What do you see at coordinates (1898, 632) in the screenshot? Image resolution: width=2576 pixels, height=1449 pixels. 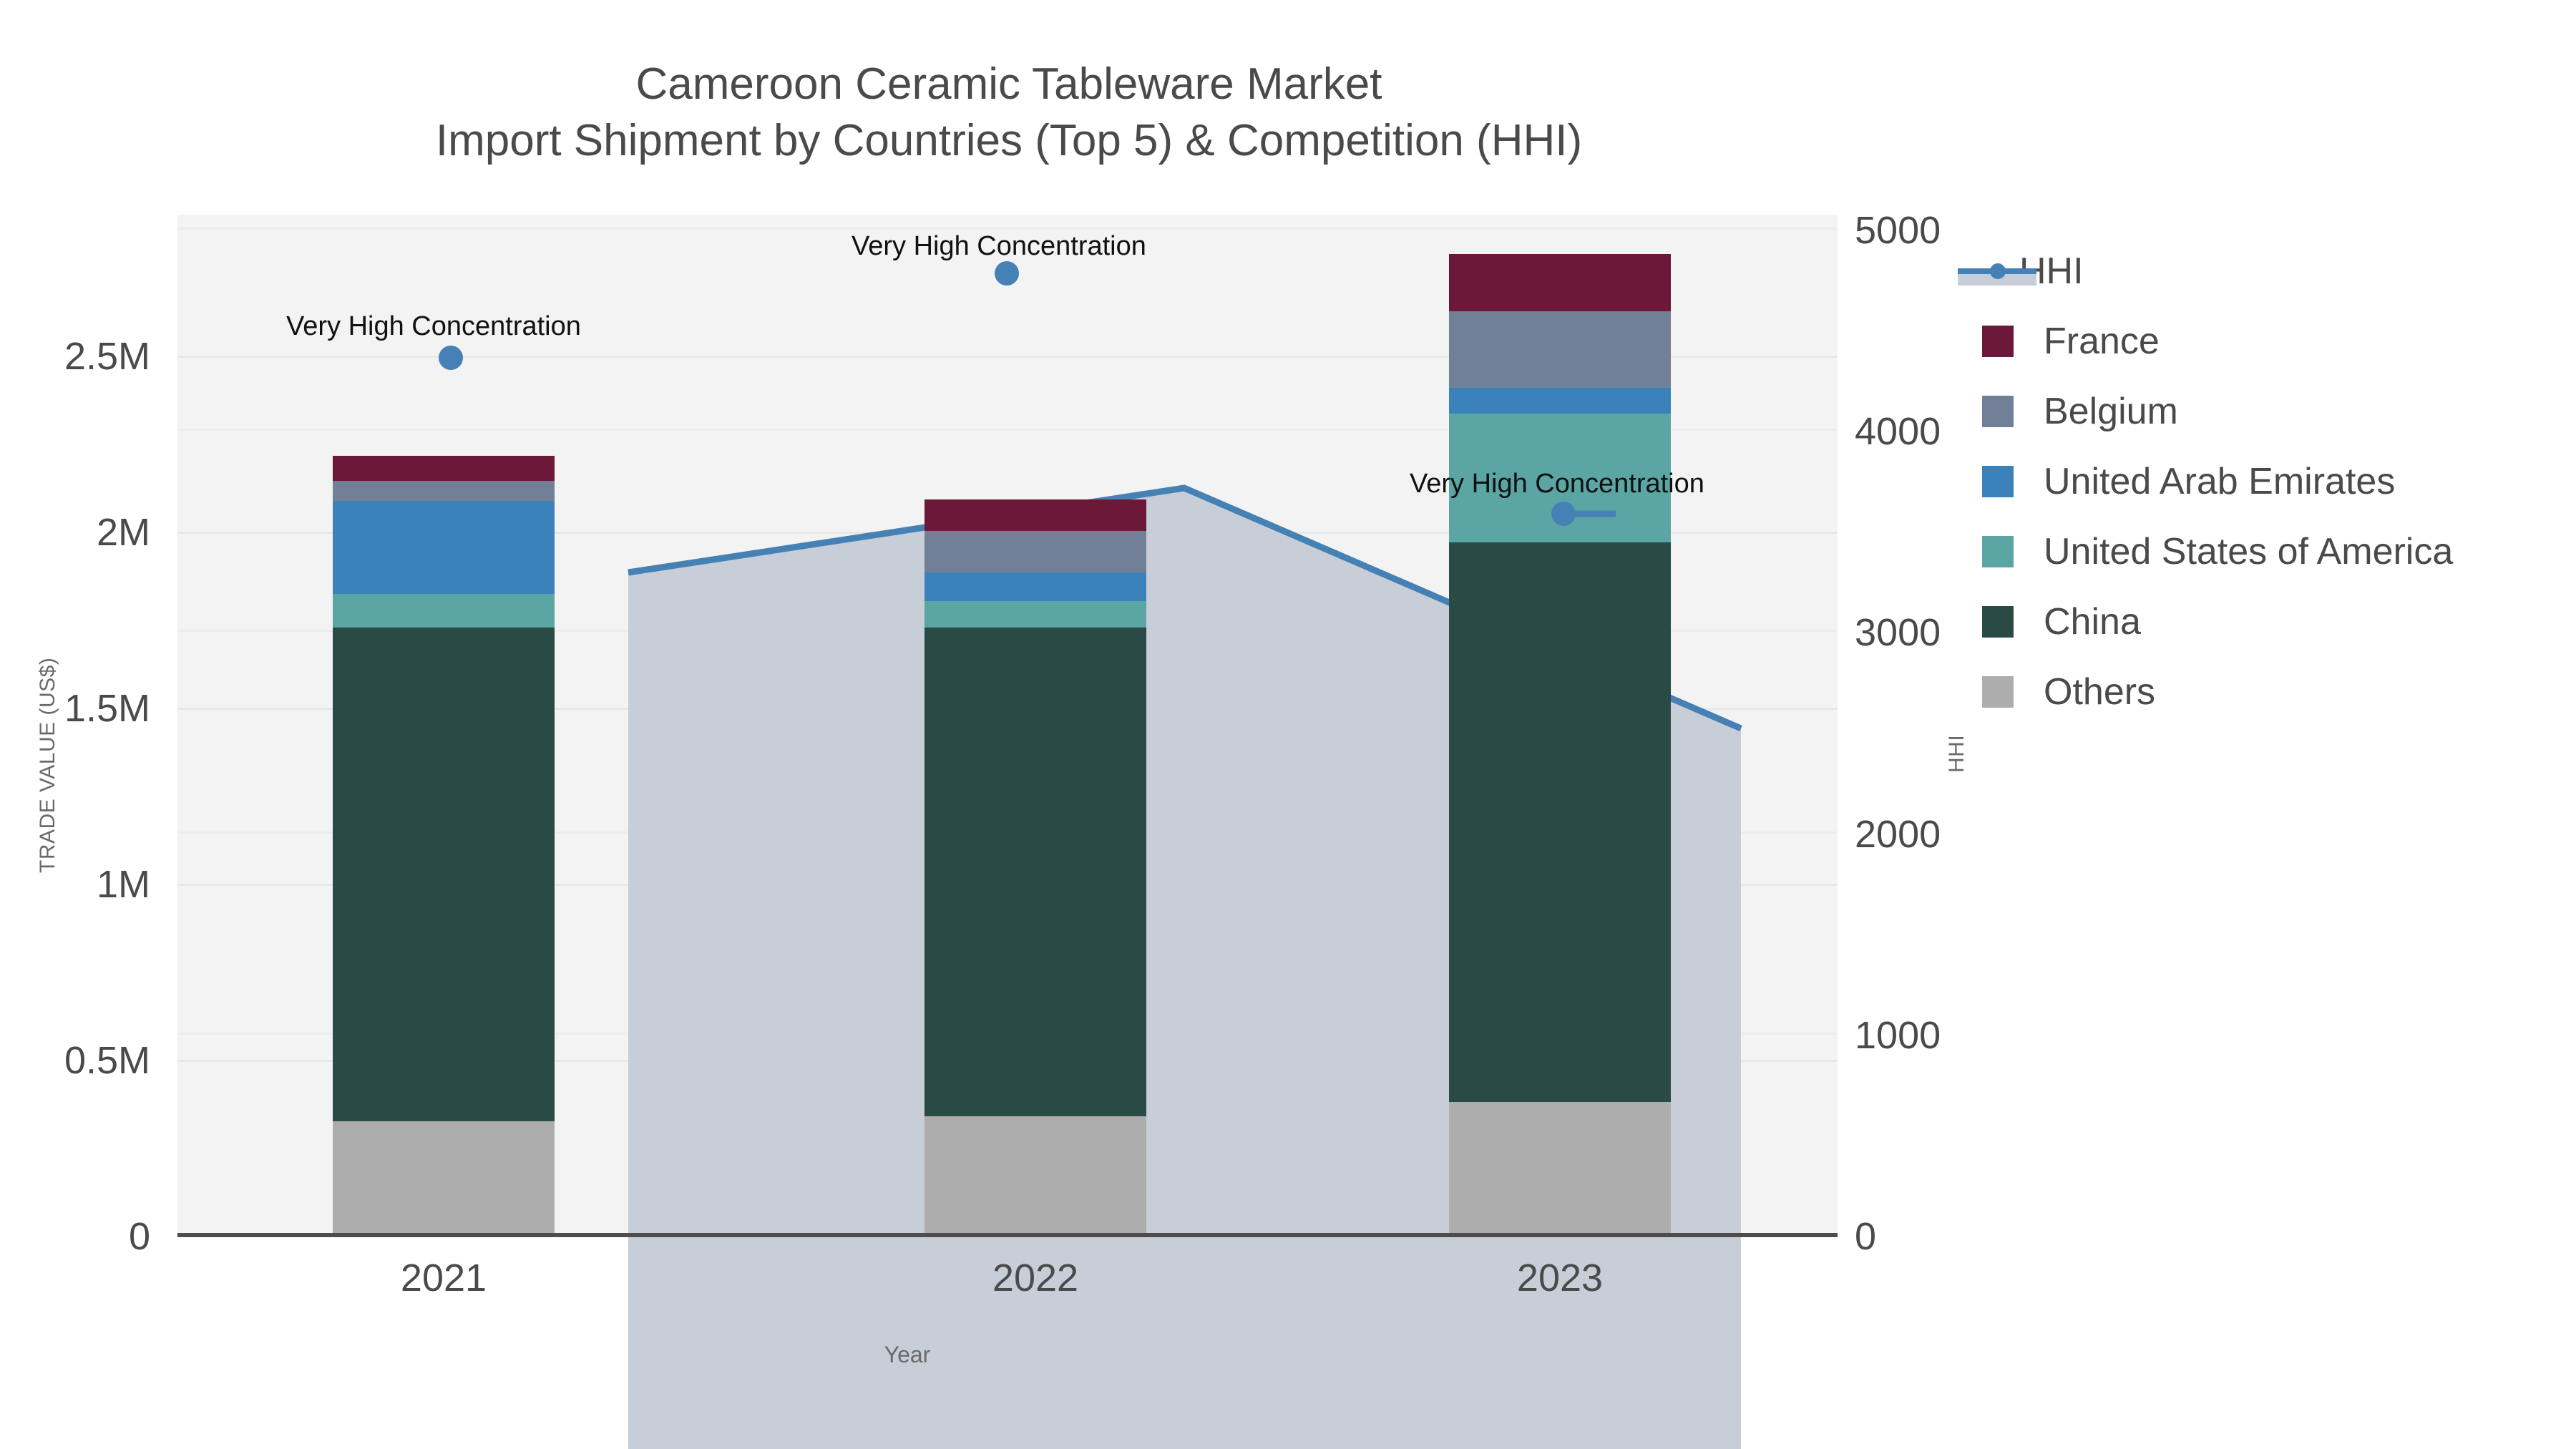 I see `y-axis-right-tick-3000: 3000` at bounding box center [1898, 632].